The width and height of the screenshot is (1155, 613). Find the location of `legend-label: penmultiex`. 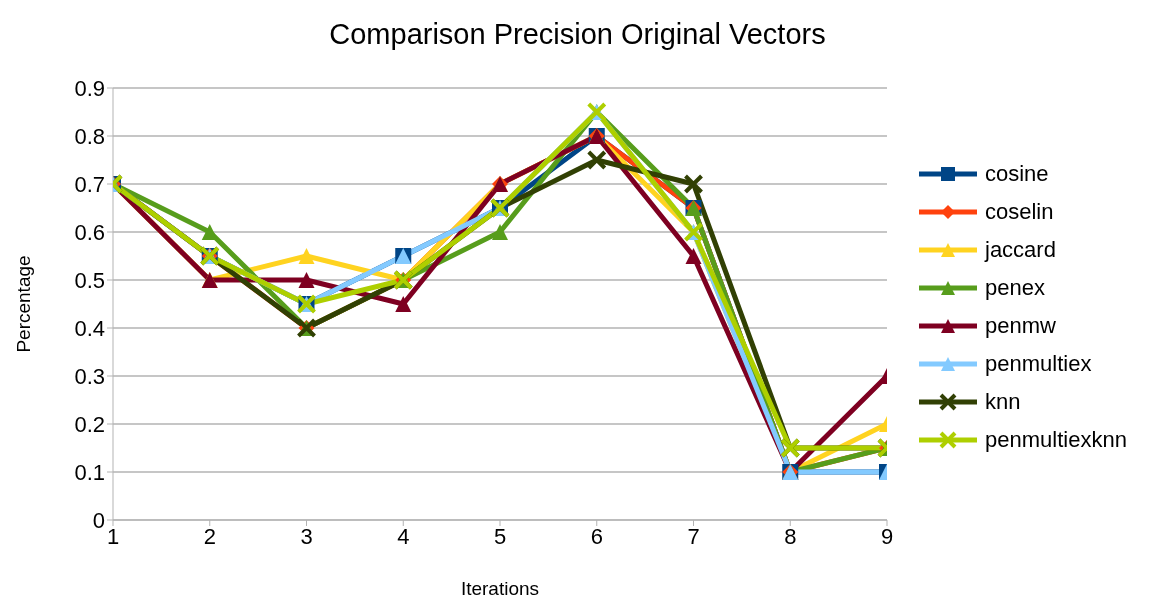

legend-label: penmultiex is located at coordinates (1038, 363).